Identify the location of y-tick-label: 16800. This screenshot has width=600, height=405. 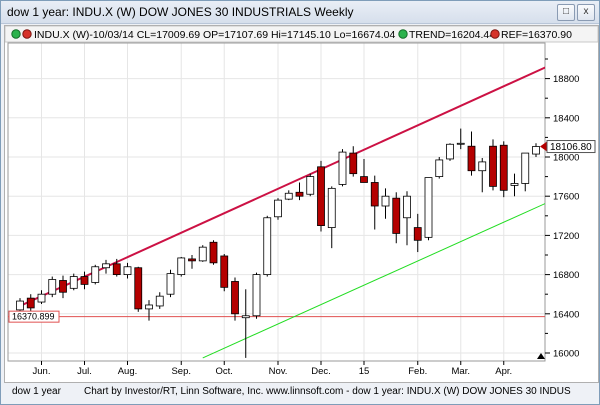
(566, 275).